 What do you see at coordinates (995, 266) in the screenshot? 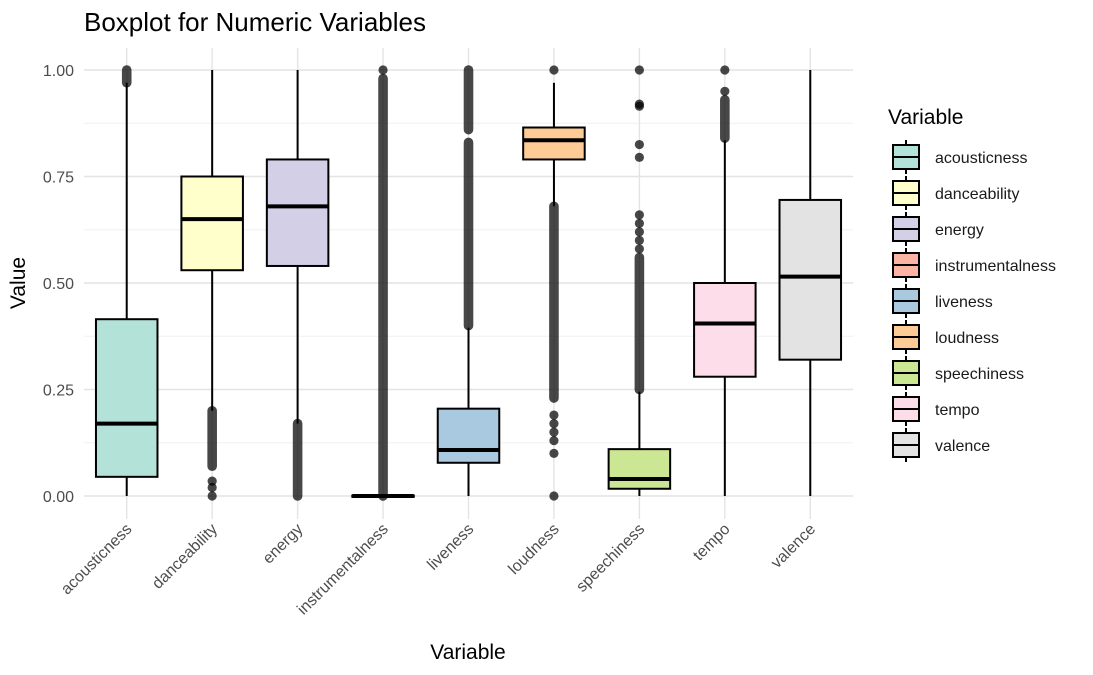
I see `legend-label: instrumentalness` at bounding box center [995, 266].